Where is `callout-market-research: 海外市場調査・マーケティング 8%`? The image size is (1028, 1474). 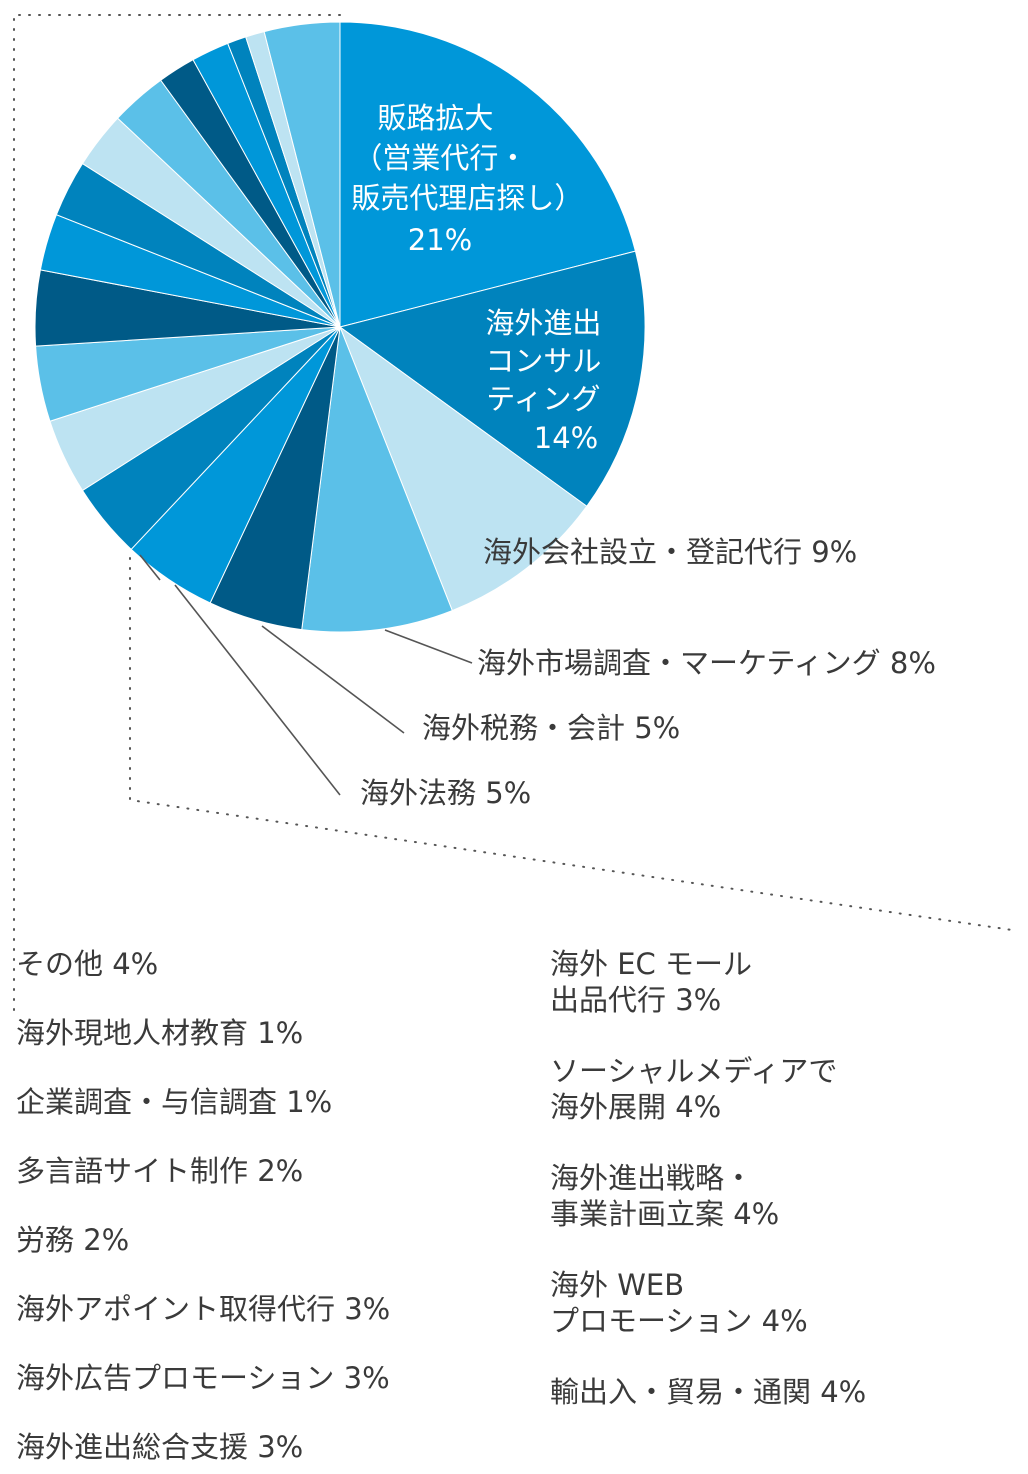 callout-market-research: 海外市場調査・マーケティング 8% is located at coordinates (706, 663).